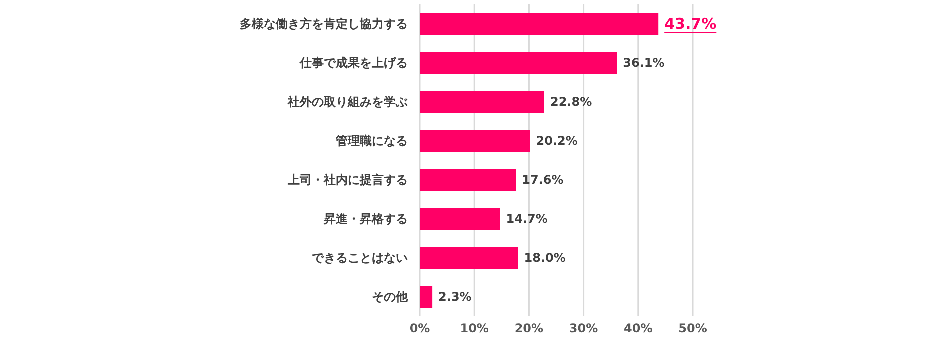  I want to click on data-label: 20.2%, so click(557, 141).